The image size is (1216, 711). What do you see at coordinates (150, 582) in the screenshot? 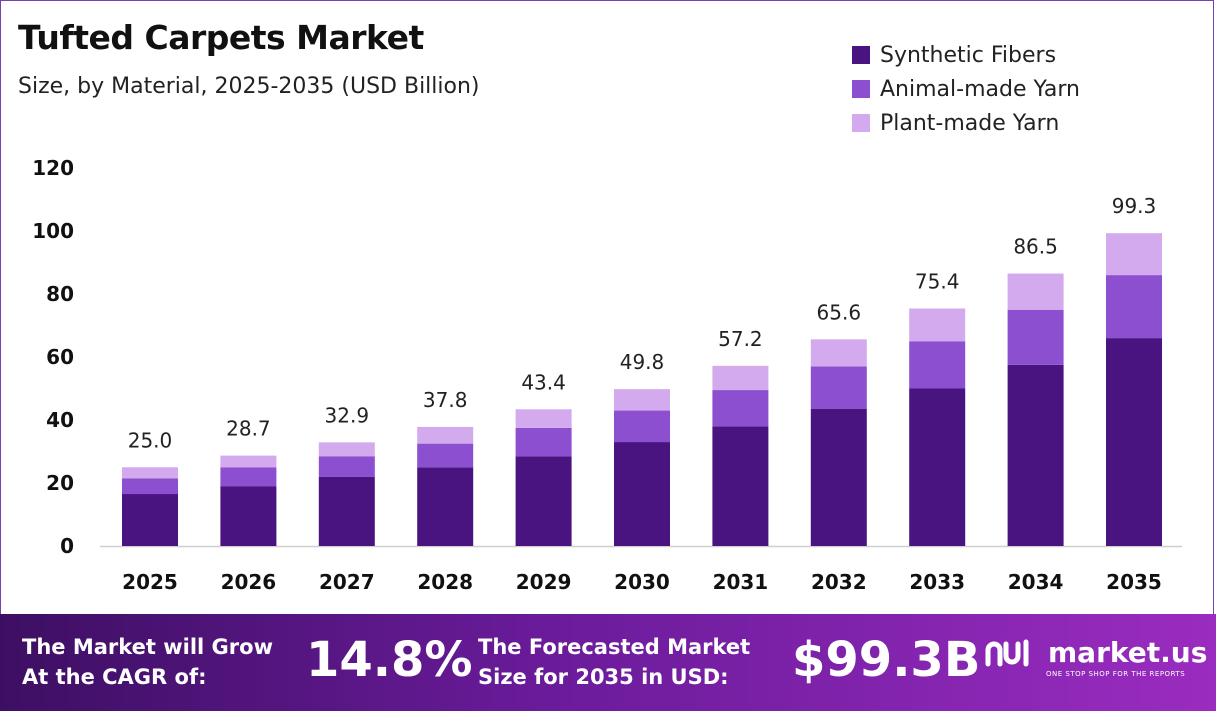
I see `x-tick-label: 2025` at bounding box center [150, 582].